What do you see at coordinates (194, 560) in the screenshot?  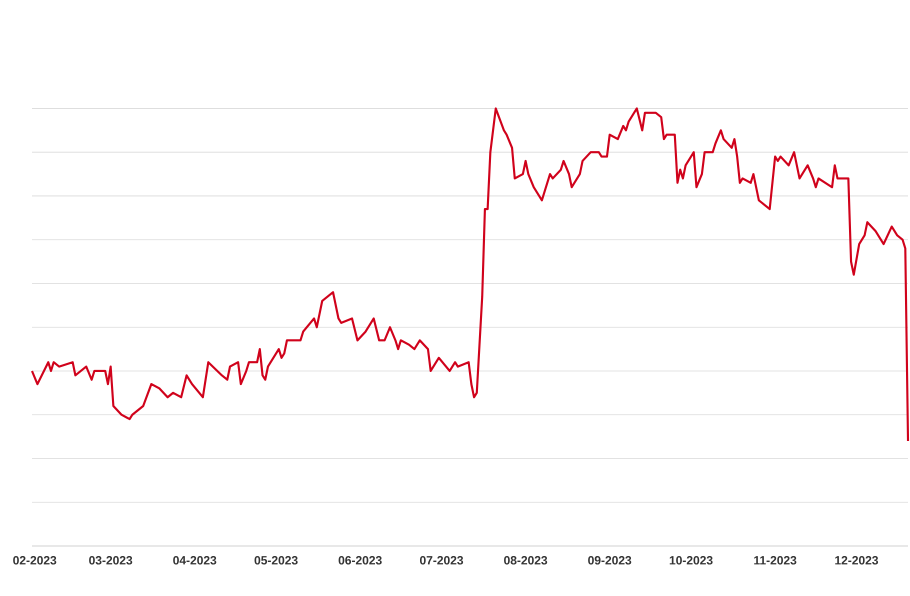 I see `x-tick-label: 04-2023` at bounding box center [194, 560].